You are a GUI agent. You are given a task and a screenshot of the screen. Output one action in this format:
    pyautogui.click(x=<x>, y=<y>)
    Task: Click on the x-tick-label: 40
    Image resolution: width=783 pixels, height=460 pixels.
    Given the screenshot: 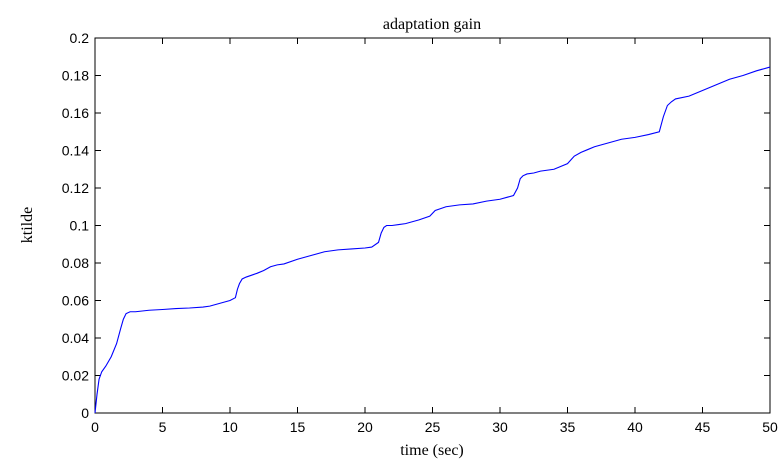 What is the action you would take?
    pyautogui.click(x=635, y=427)
    